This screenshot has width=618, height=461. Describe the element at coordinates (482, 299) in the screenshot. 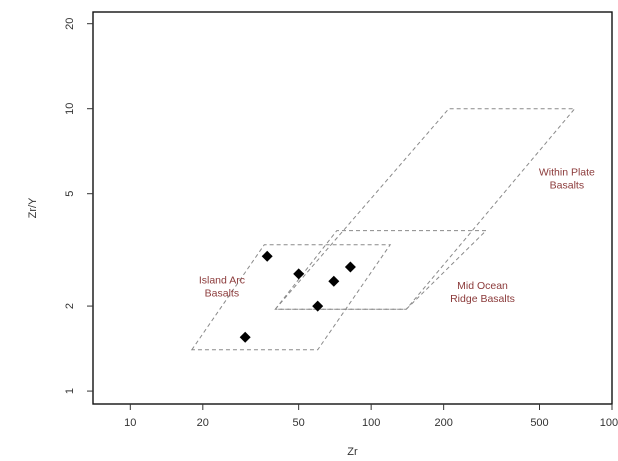

I see `field-label-line: Ridge Basalts` at that location.